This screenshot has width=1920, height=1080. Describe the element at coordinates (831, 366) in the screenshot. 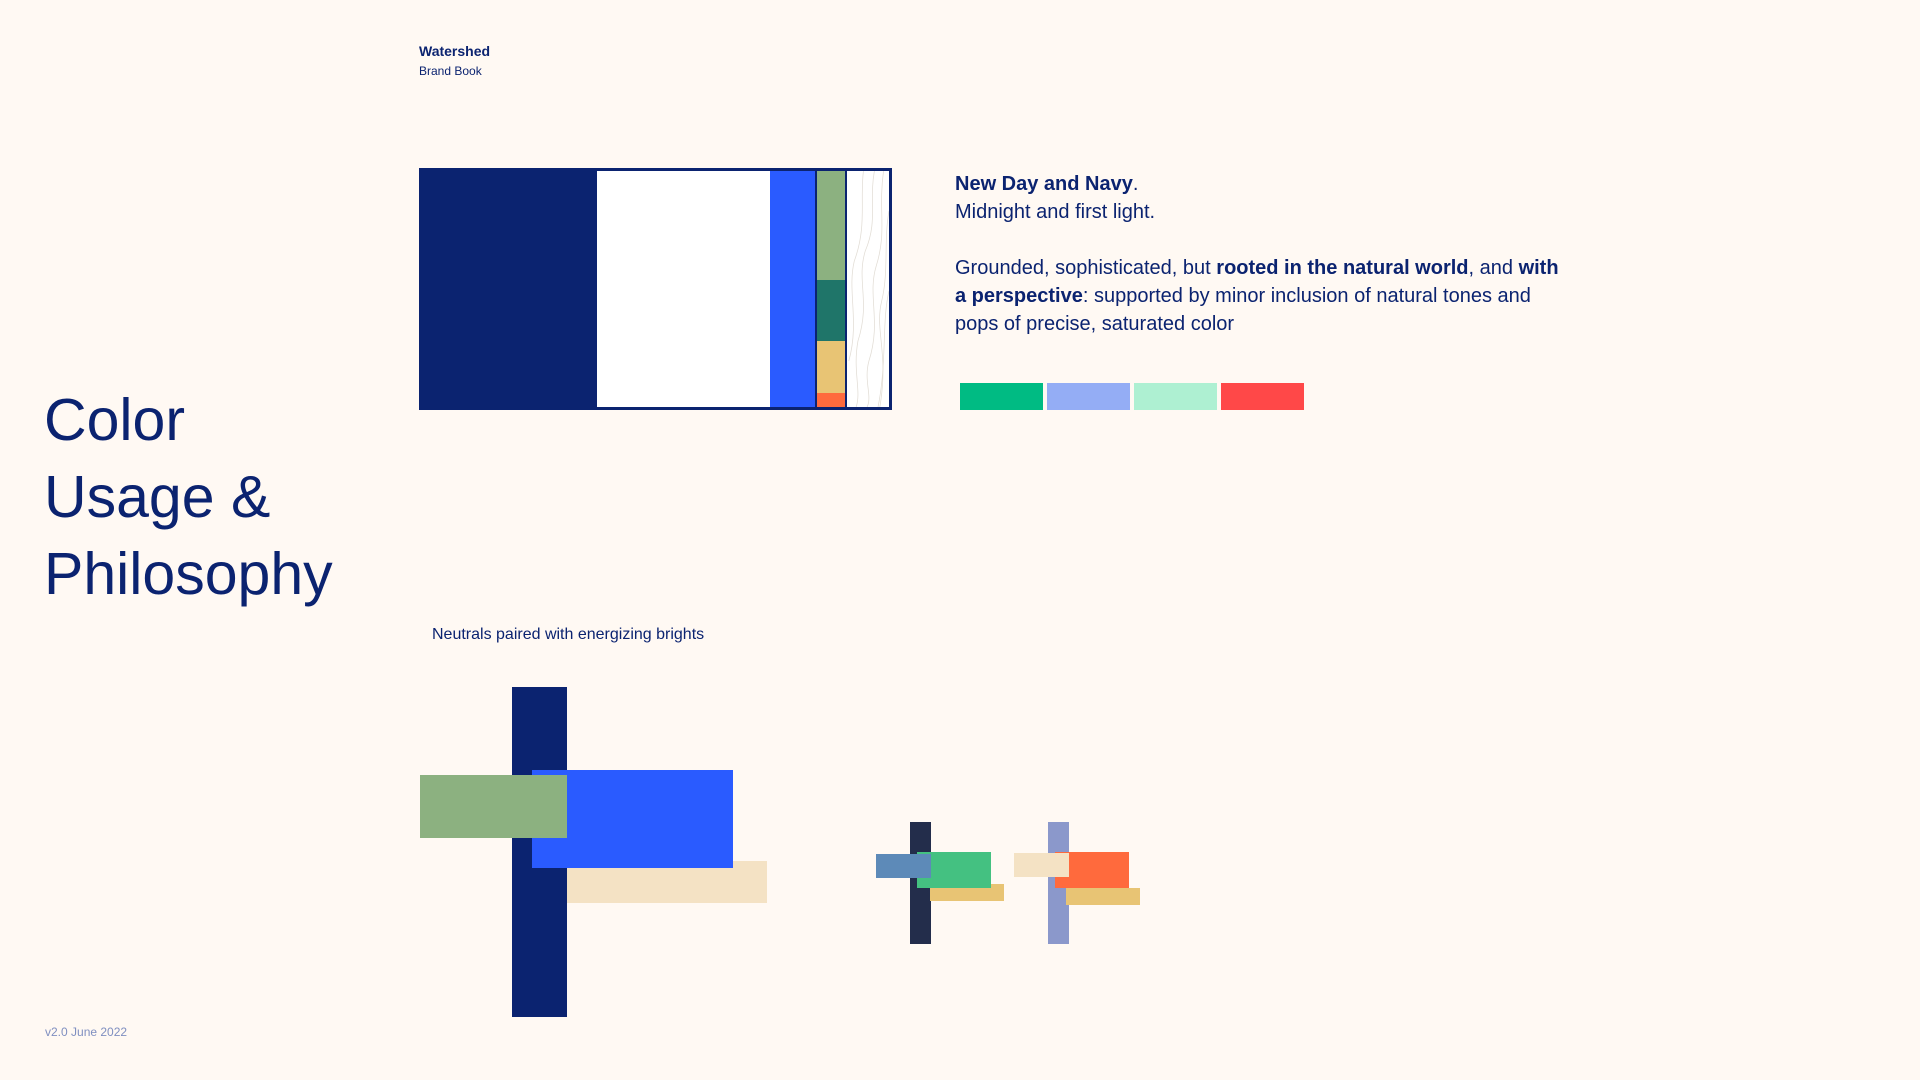

I see `gold-swatch` at that location.